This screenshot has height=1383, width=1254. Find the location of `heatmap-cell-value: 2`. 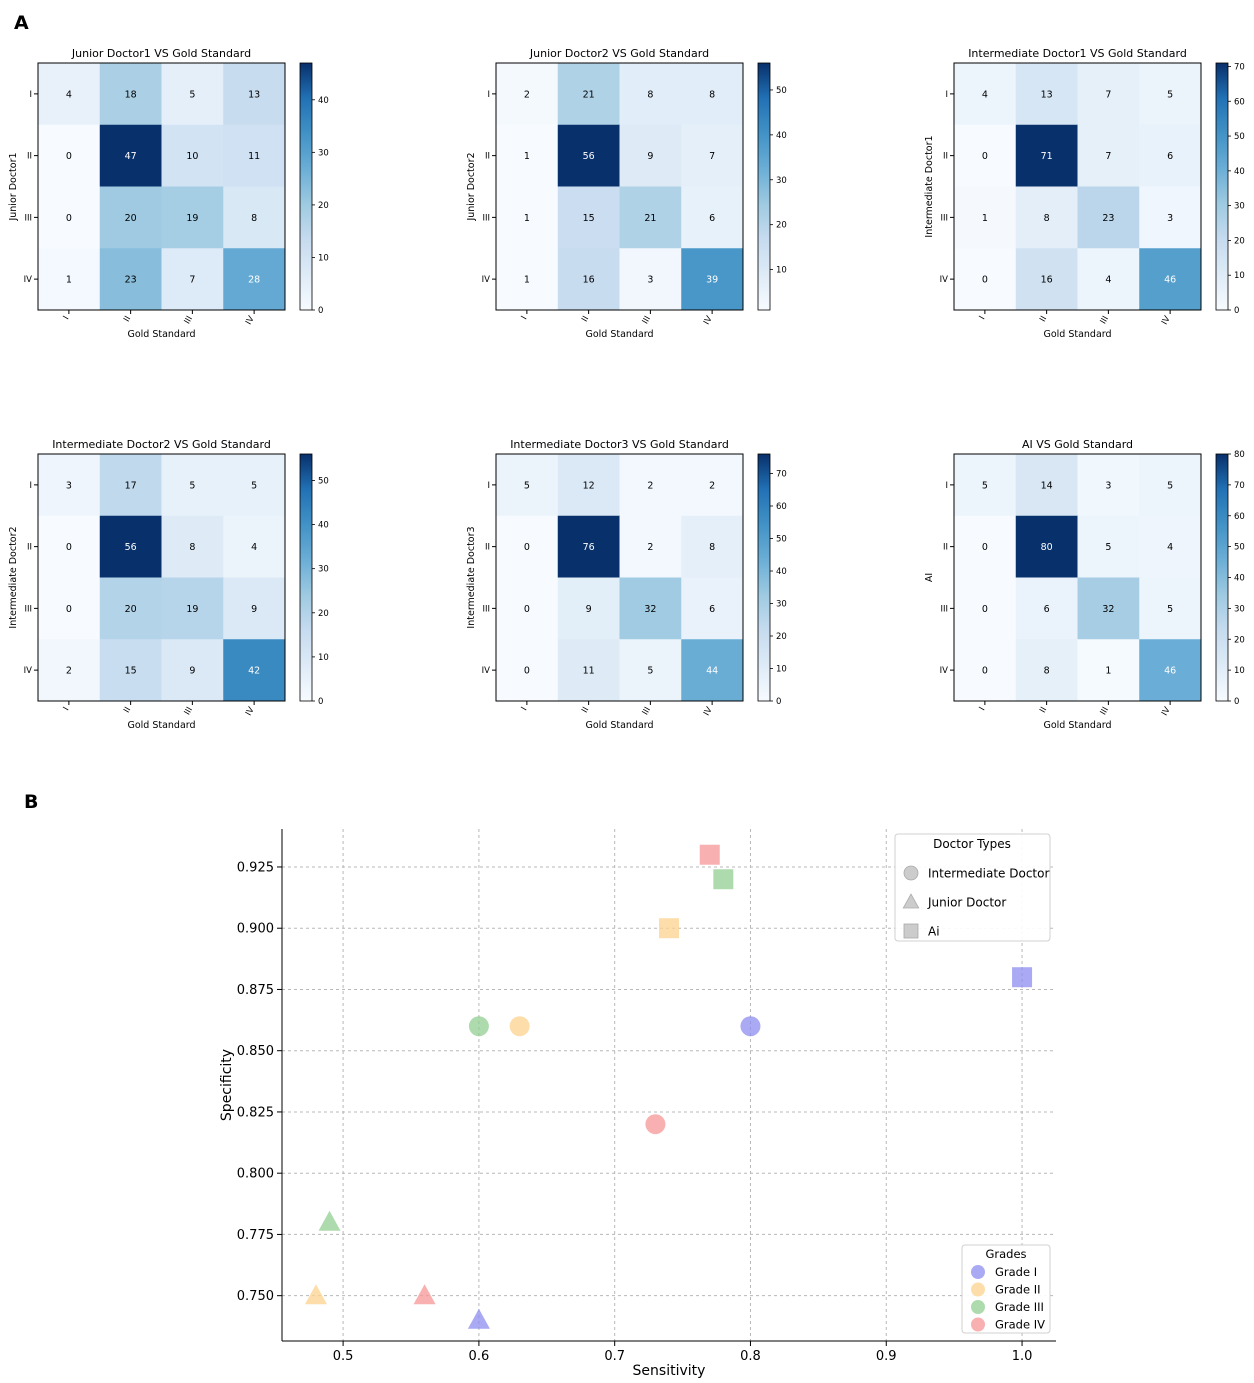

heatmap-cell-value: 2 is located at coordinates (650, 547).